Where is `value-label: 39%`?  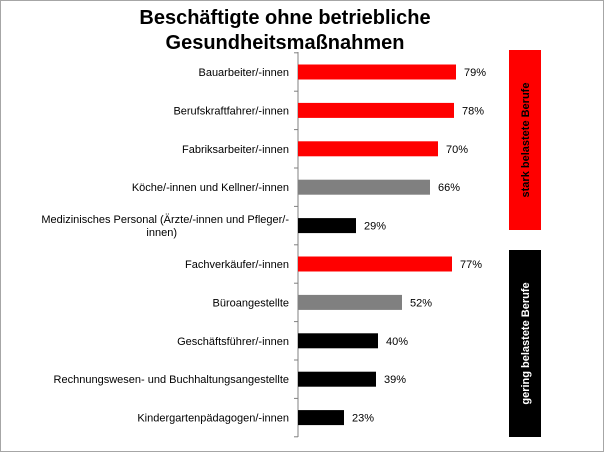
value-label: 39% is located at coordinates (395, 380).